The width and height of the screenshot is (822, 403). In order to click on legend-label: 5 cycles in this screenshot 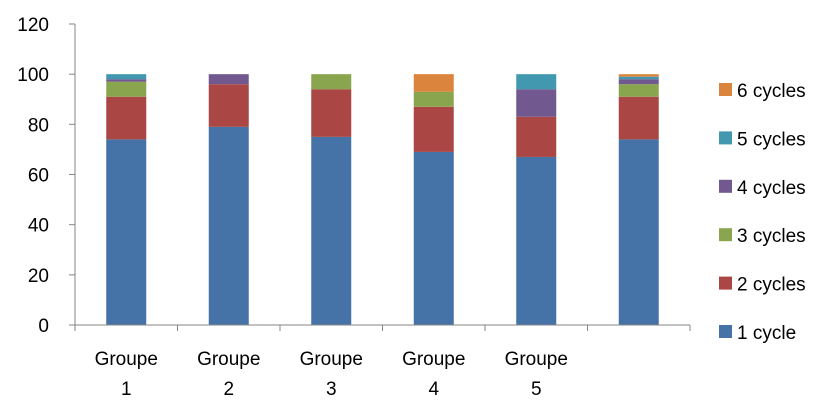, I will do `click(771, 139)`.